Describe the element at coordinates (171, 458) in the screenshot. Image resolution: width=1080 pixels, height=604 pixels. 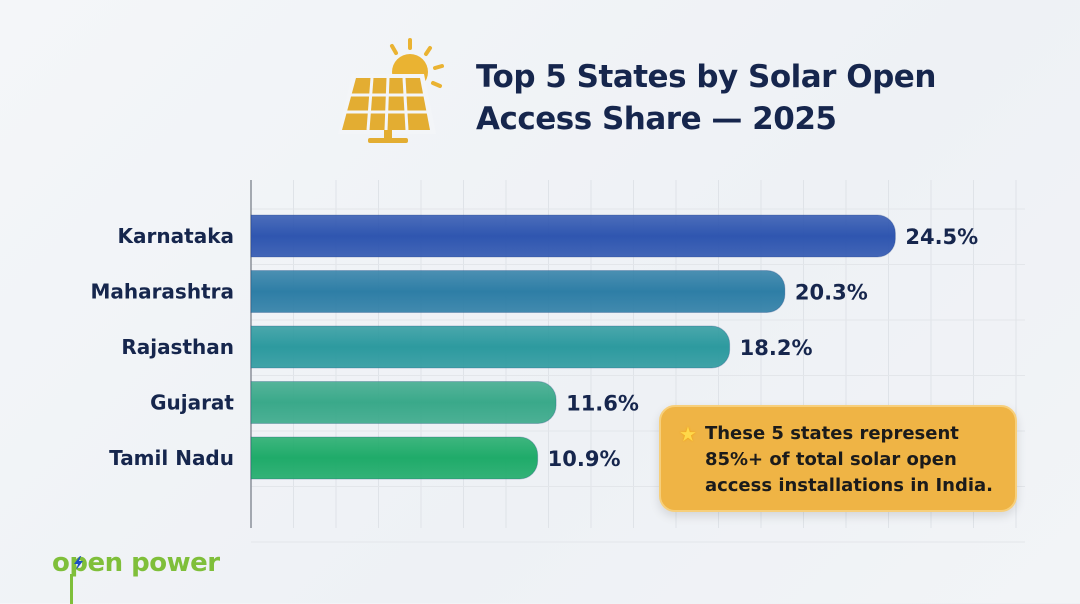
I see `category-label: Tamil Nadu` at that location.